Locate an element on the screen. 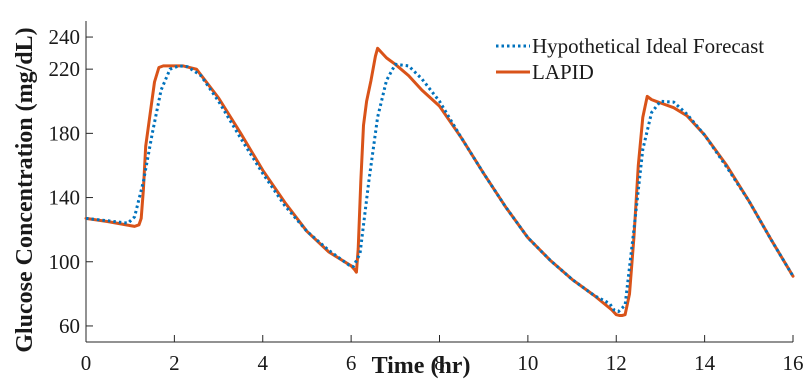  x-tick-label: 14 is located at coordinates (705, 363).